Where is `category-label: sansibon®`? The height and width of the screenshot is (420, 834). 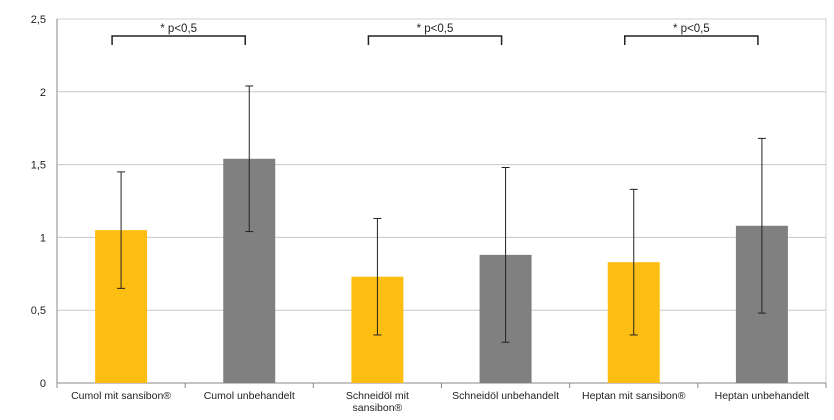
category-label: sansibon® is located at coordinates (378, 408).